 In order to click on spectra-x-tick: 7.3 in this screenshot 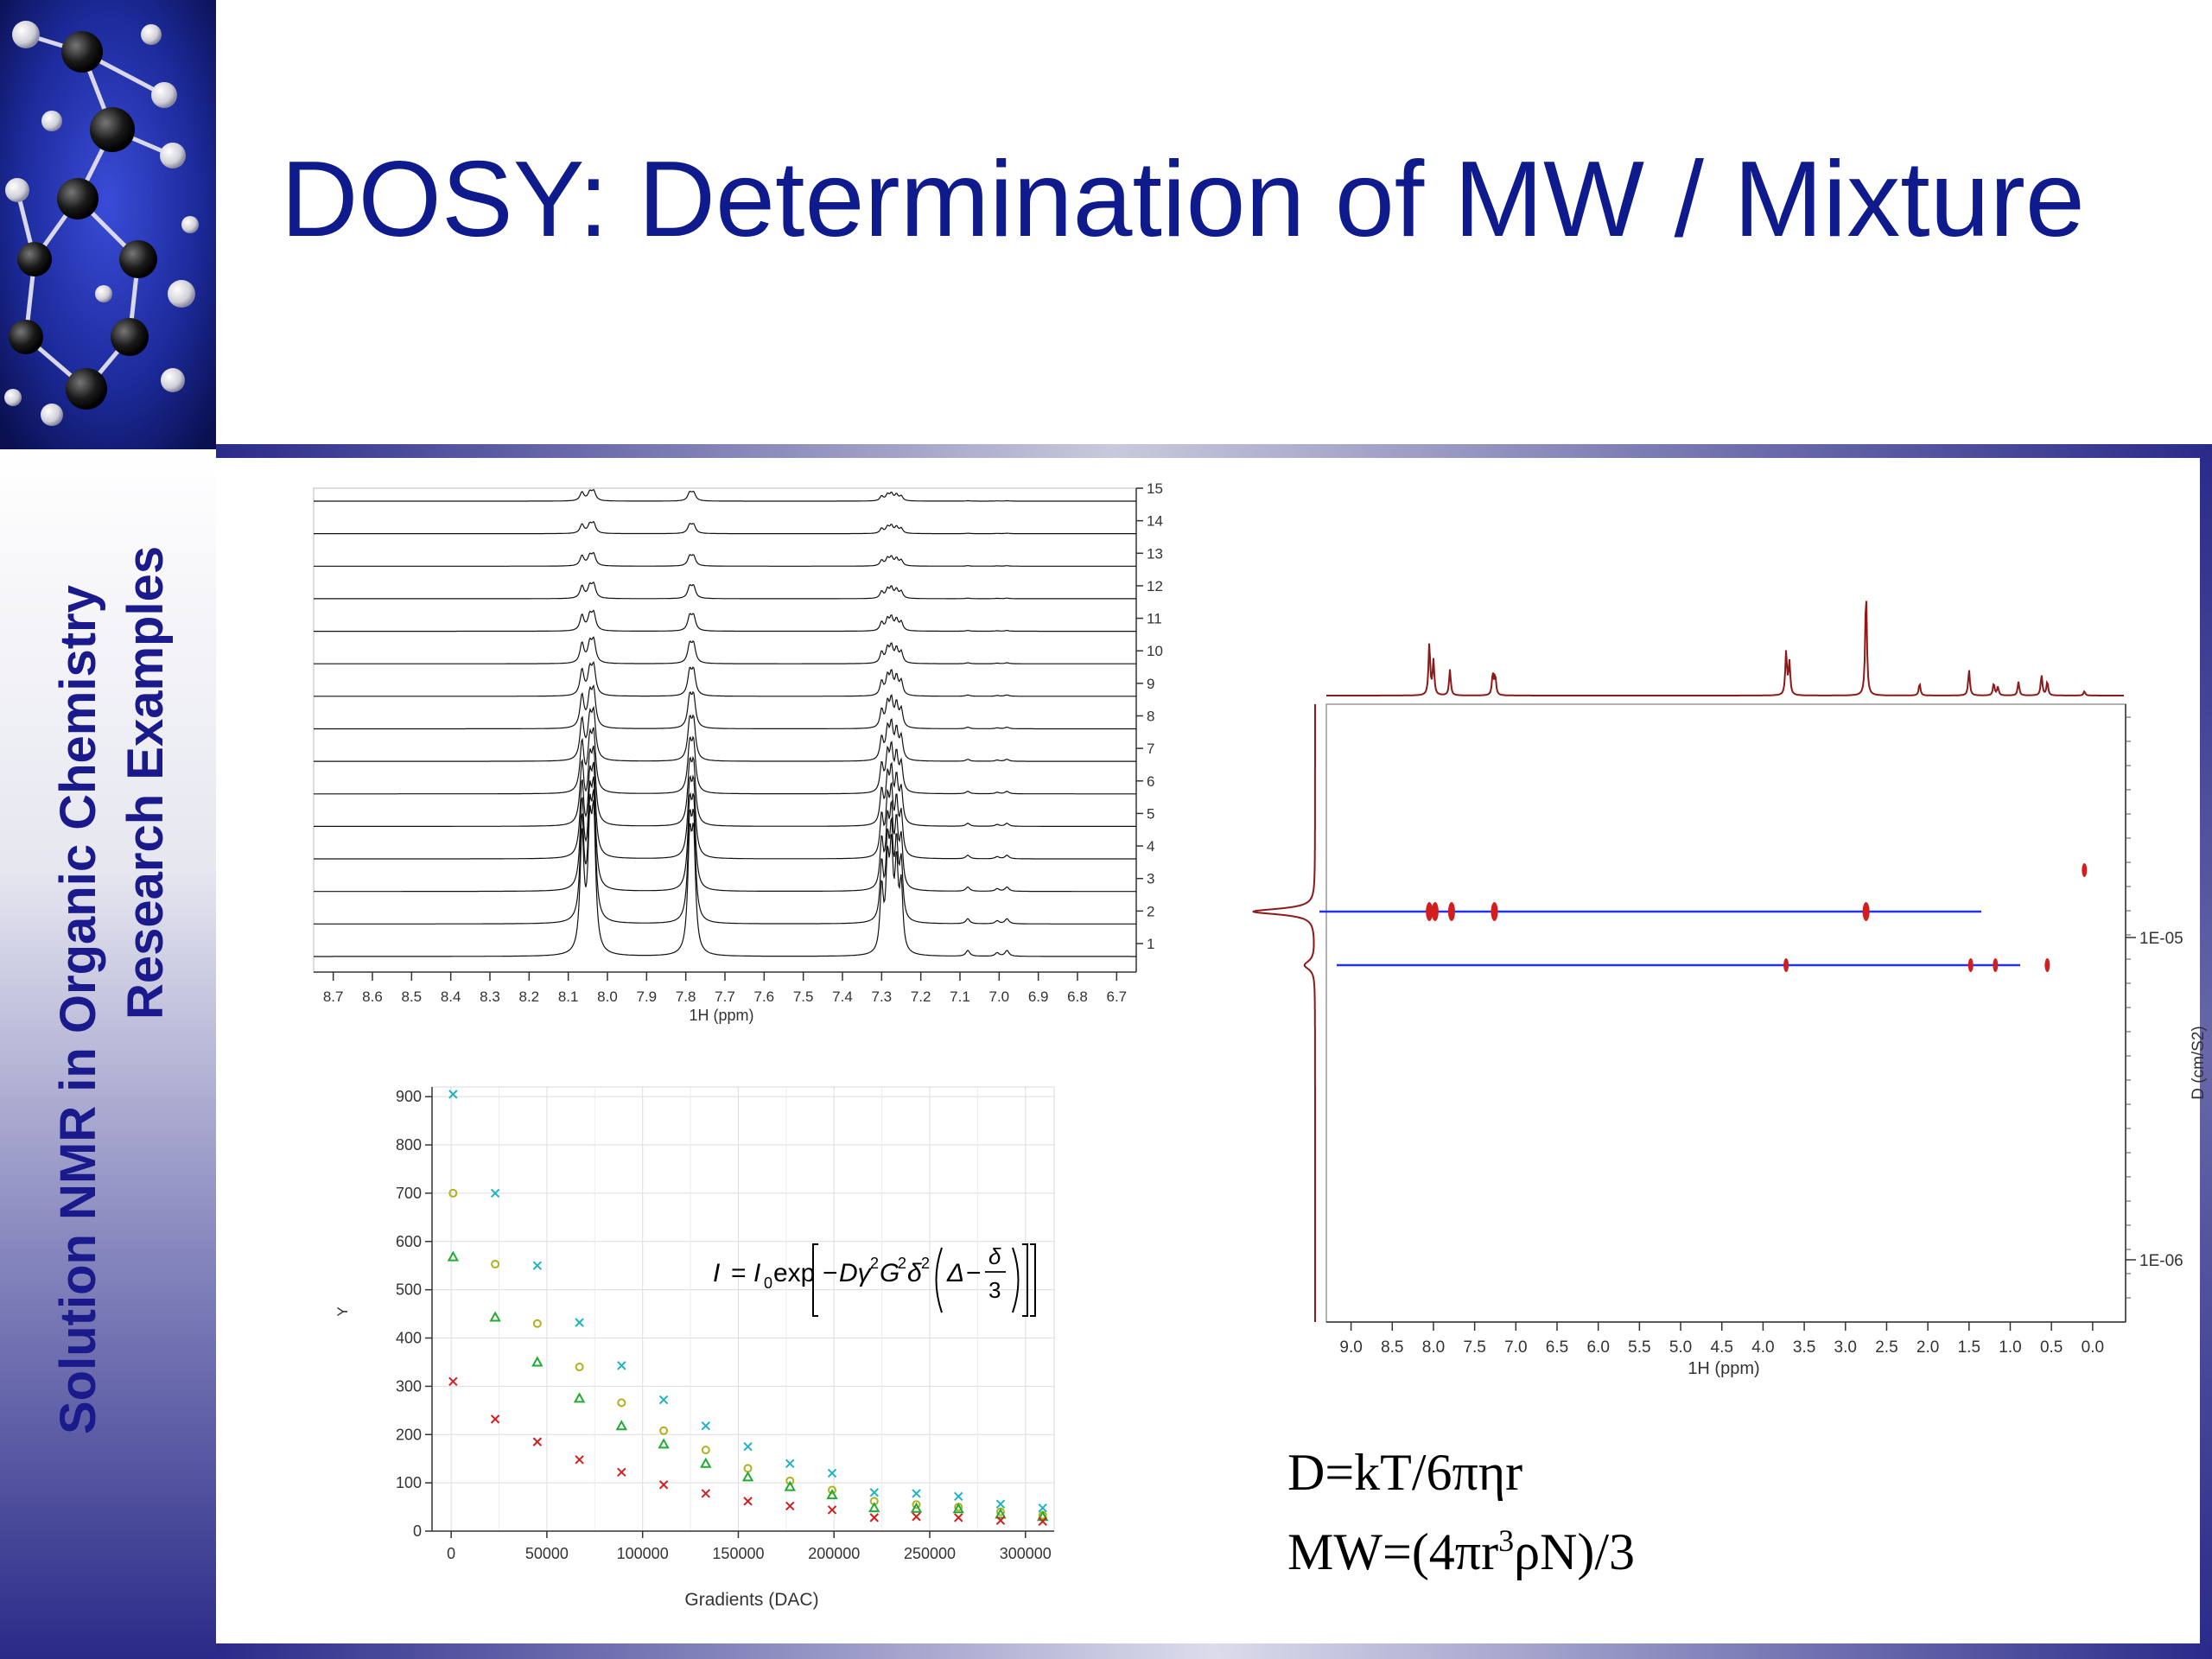, I will do `click(882, 996)`.